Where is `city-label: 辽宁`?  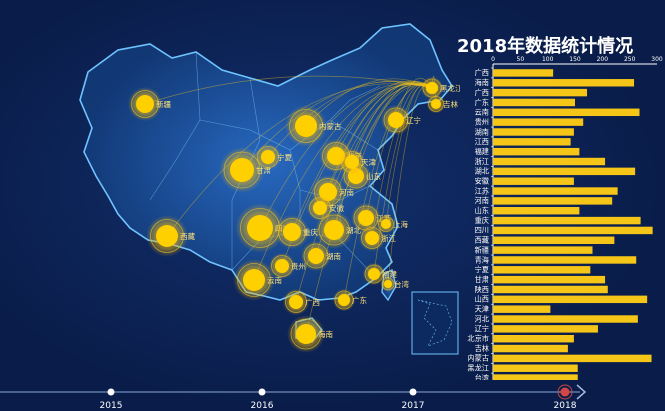
city-label: 辽宁 is located at coordinates (413, 120).